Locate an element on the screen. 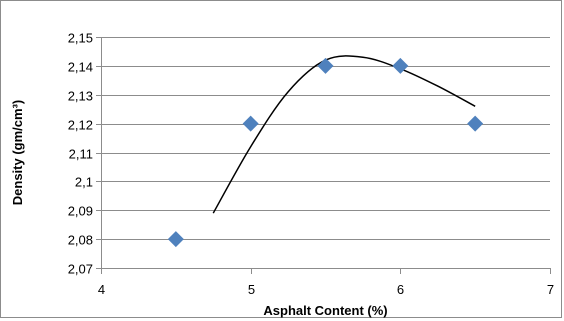  x-tick-labels: 4 5 6 7 is located at coordinates (326, 289).